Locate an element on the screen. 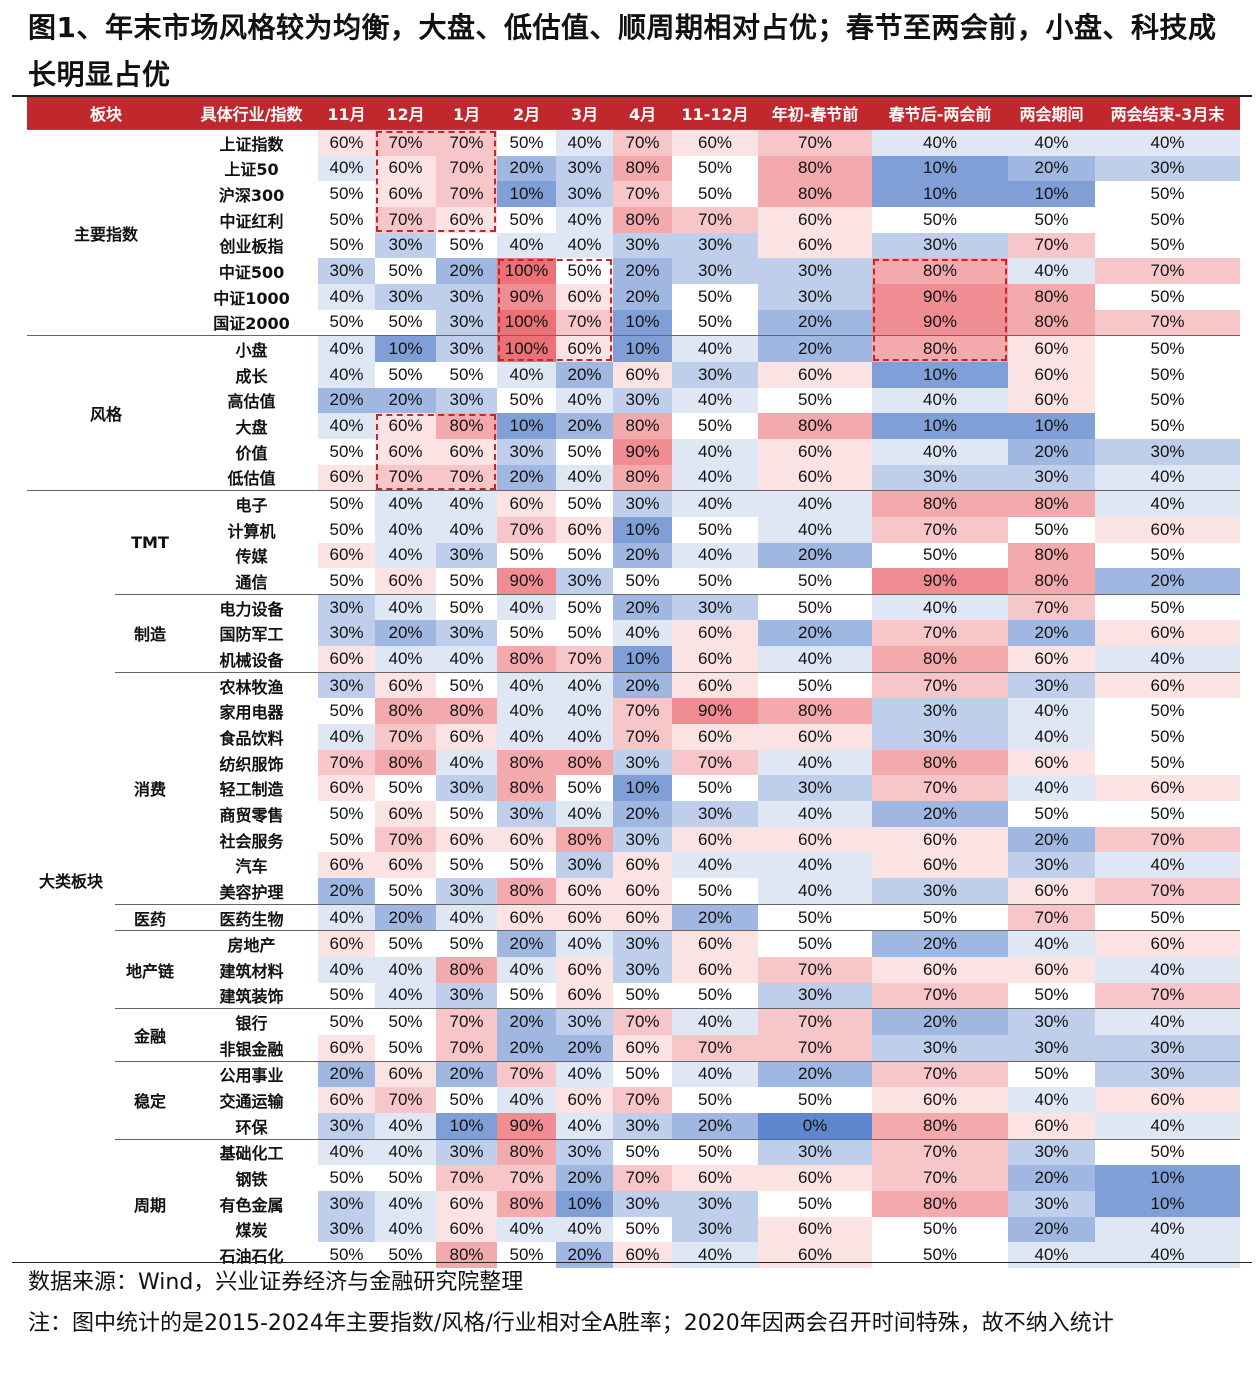  table-row: 纺织服饰 70% 80% 40% 80% 80% 30% 70% 40% 80% 60% 50% is located at coordinates (634, 762).